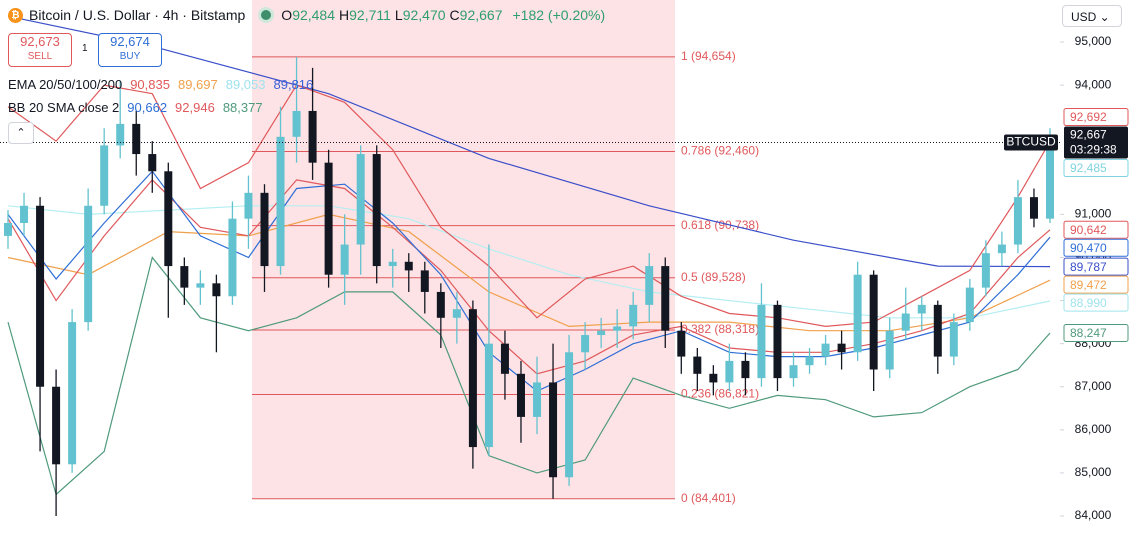 The width and height of the screenshot is (1132, 542). Describe the element at coordinates (708, 498) in the screenshot. I see `fib-label: 0 (84,401)` at that location.